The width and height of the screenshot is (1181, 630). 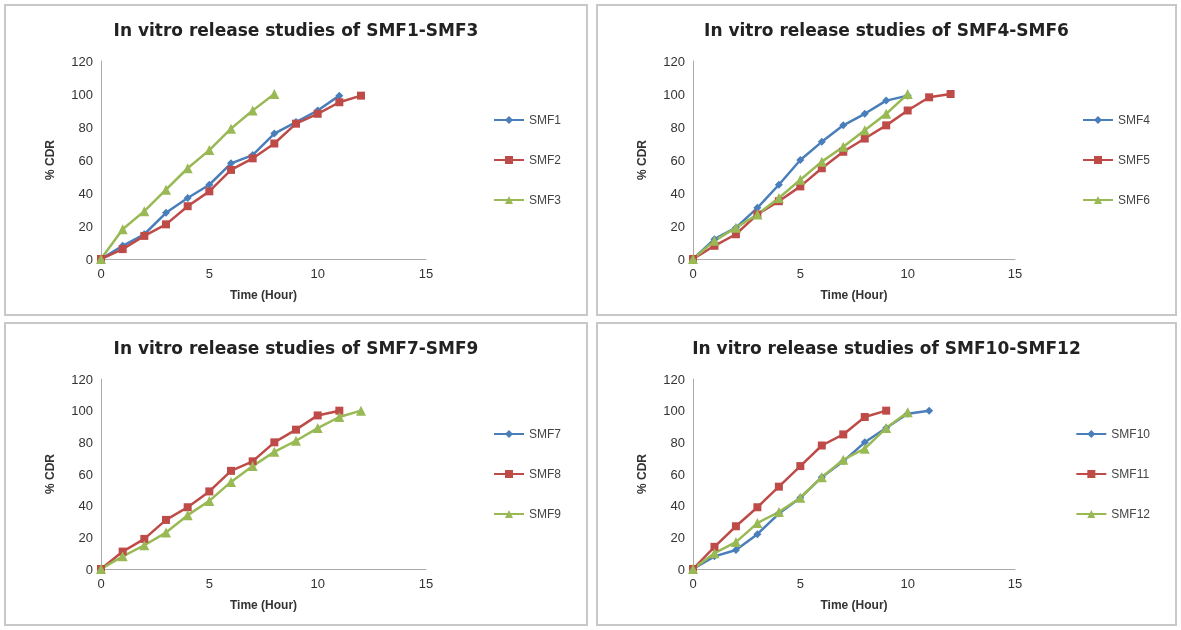 I want to click on chart-title: In vitro release studies of SMF7-SMF9, so click(x=296, y=347).